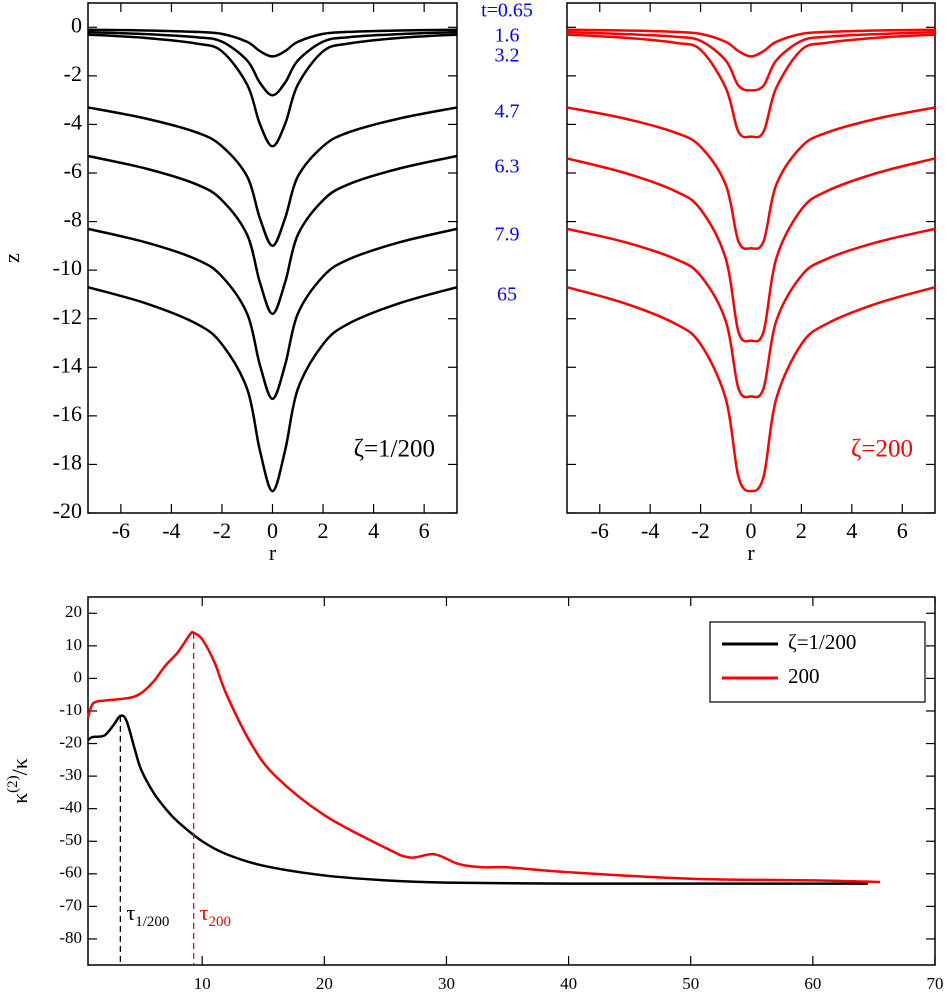 The width and height of the screenshot is (949, 995). What do you see at coordinates (822, 642) in the screenshot?
I see `legend-label: ζ=1/200` at bounding box center [822, 642].